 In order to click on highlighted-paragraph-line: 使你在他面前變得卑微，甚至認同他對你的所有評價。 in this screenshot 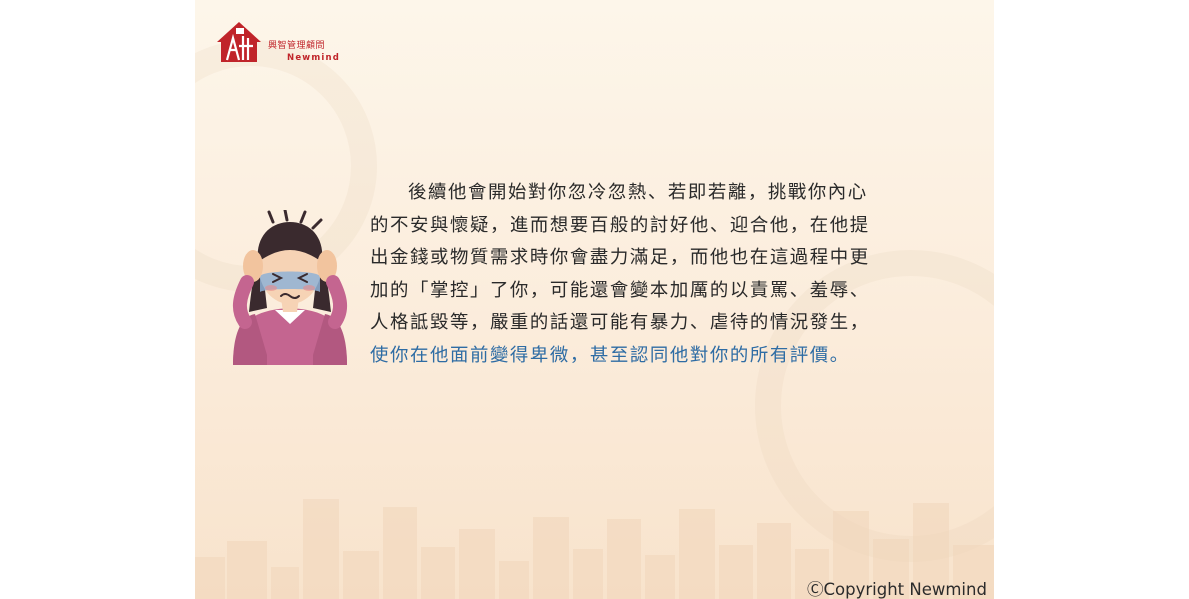, I will do `click(610, 355)`.